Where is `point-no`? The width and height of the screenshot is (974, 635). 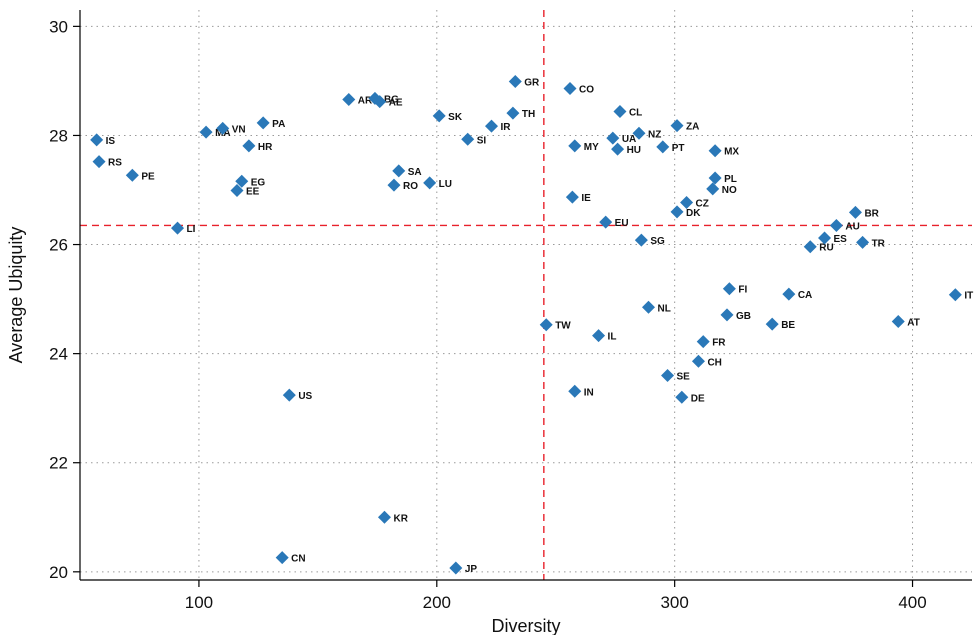
point-no is located at coordinates (713, 189).